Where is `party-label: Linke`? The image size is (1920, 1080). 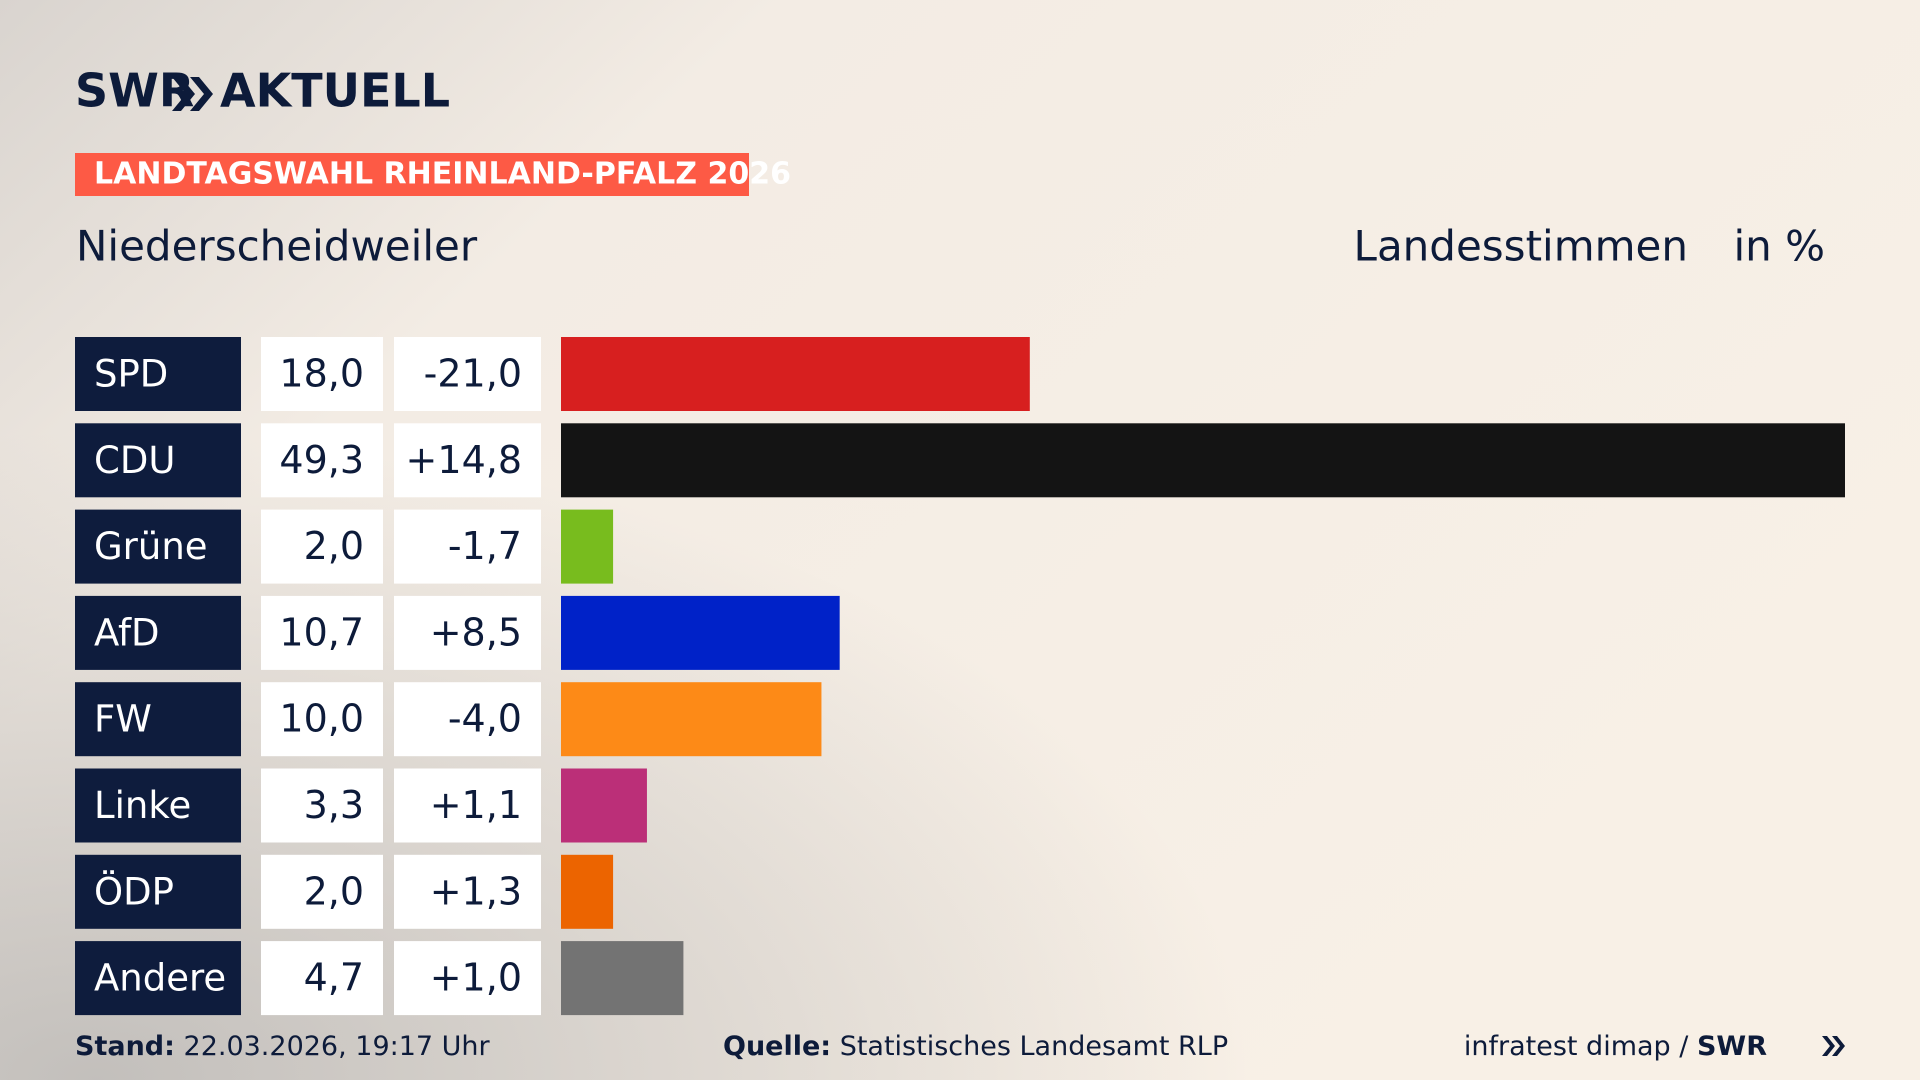 party-label: Linke is located at coordinates (142, 805).